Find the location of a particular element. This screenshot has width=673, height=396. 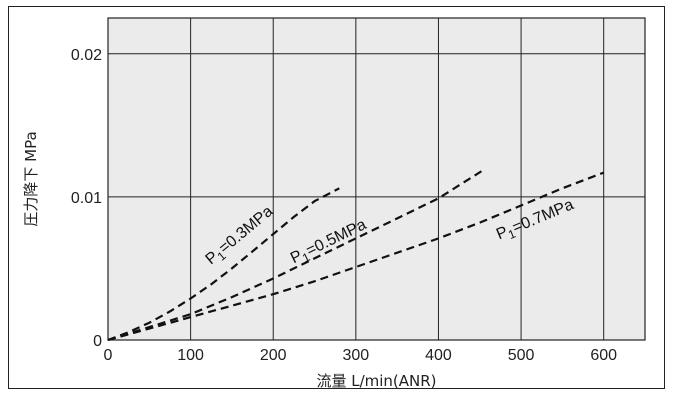

series-line is located at coordinates (223, 264).